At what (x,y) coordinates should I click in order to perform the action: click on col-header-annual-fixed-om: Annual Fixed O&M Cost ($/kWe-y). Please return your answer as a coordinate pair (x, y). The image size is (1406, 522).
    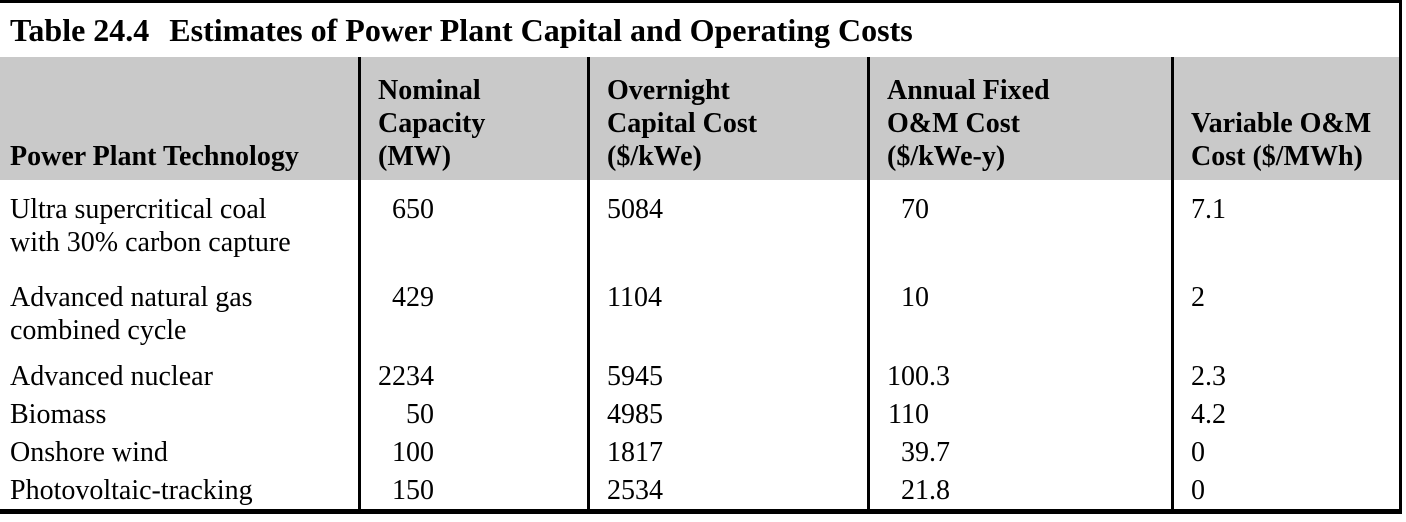
    Looking at the image, I should click on (1019, 118).